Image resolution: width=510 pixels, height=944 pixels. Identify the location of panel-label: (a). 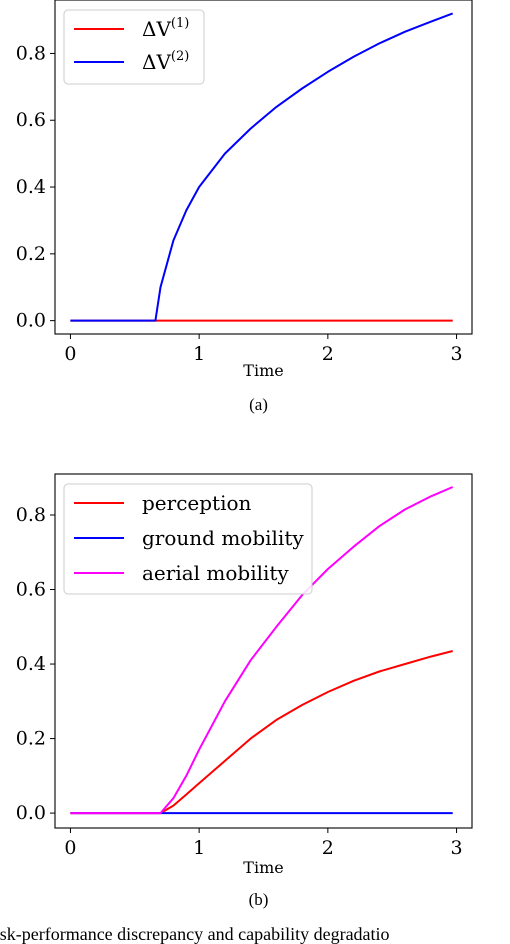
(258, 404).